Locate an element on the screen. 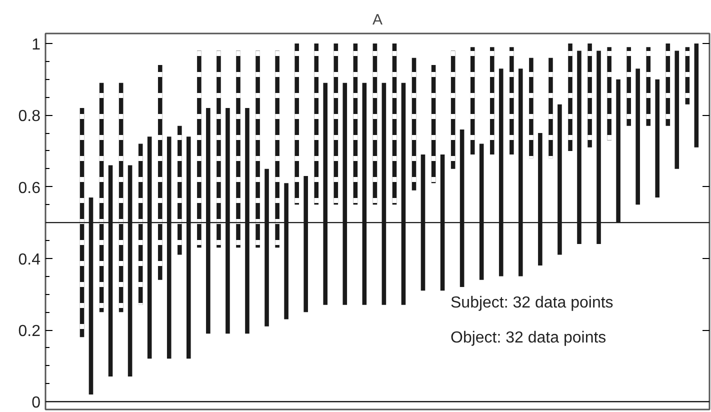  y-tick-label: 1 is located at coordinates (36, 45).